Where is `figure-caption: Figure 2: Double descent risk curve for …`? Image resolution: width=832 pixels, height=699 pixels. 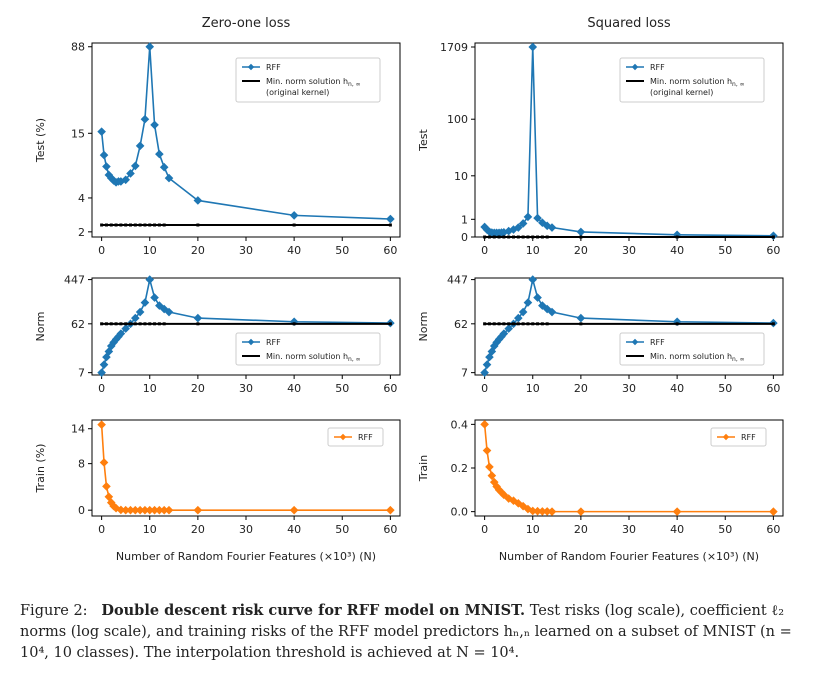
figure-caption: Figure 2: Double descent risk curve for … is located at coordinates (417, 632).